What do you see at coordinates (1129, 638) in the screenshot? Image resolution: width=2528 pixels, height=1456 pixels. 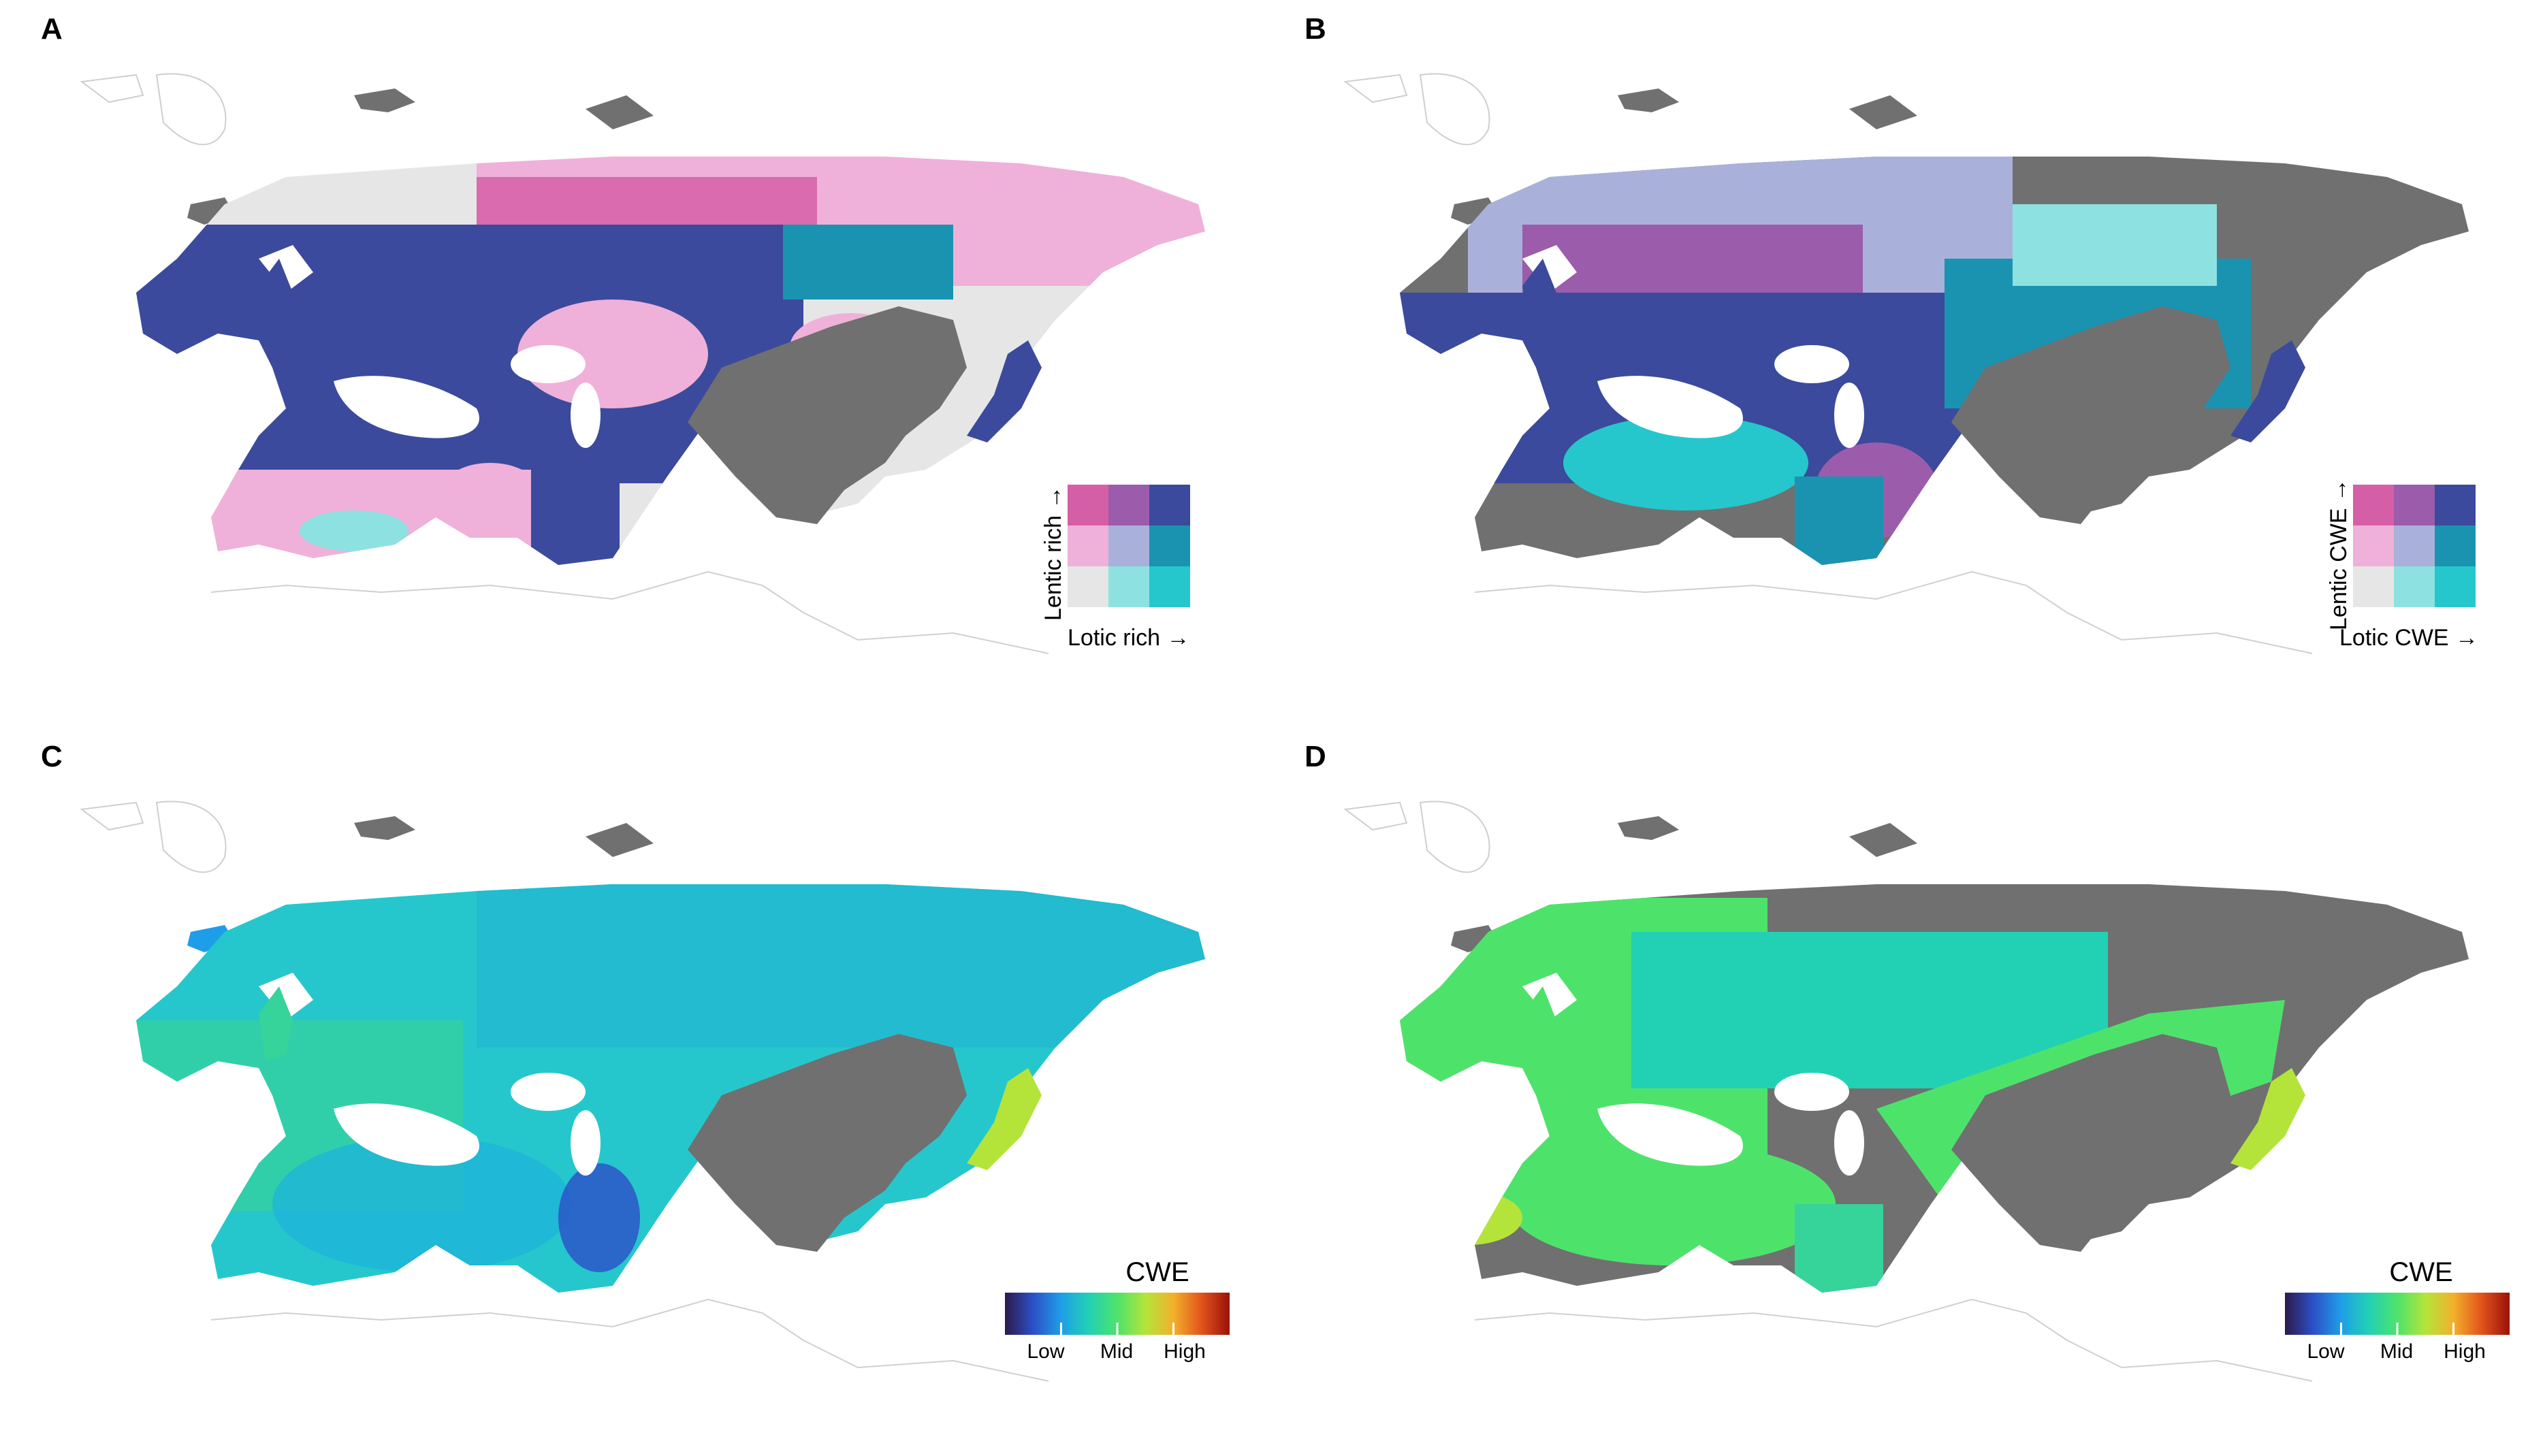 I see `legend-x-label: Lotic rich →` at bounding box center [1129, 638].